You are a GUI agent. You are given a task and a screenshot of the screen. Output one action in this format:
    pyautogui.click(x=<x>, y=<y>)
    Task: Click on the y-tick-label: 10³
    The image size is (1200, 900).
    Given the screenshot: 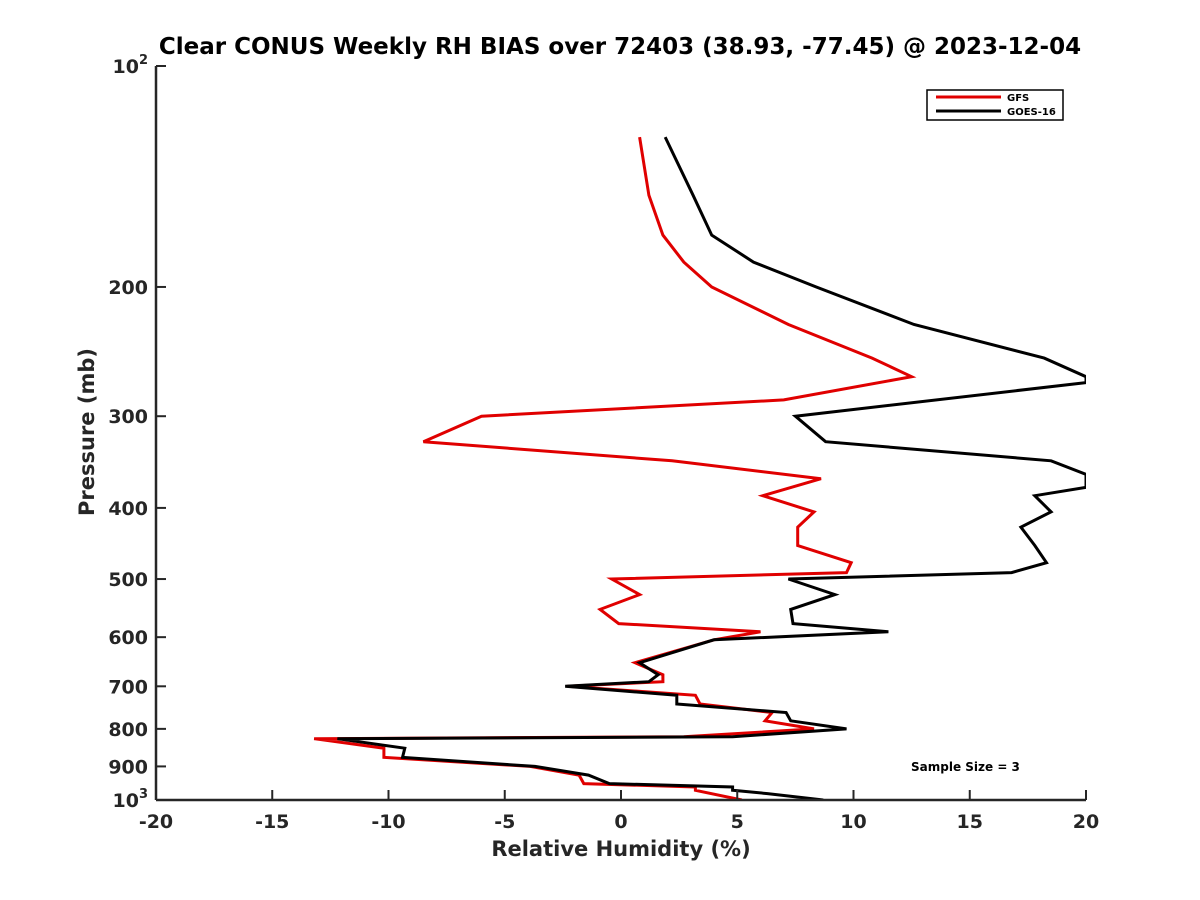 What is the action you would take?
    pyautogui.click(x=131, y=799)
    